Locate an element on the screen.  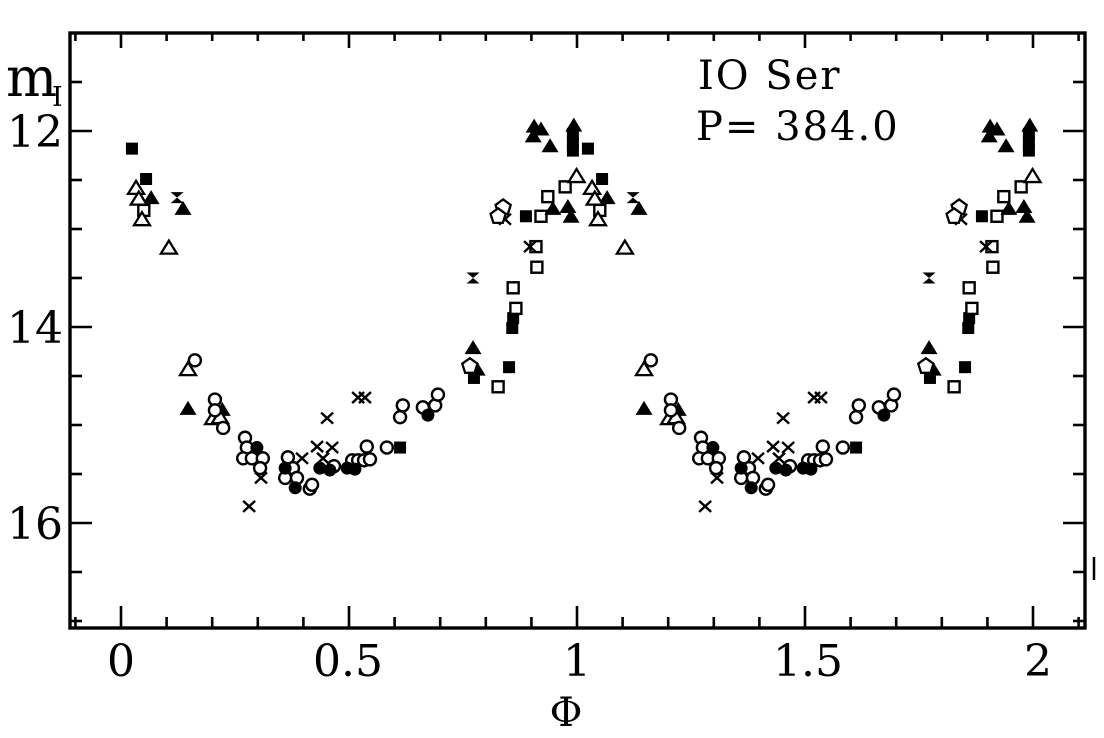
y-tick-label-16: 16 is located at coordinates (35, 524).